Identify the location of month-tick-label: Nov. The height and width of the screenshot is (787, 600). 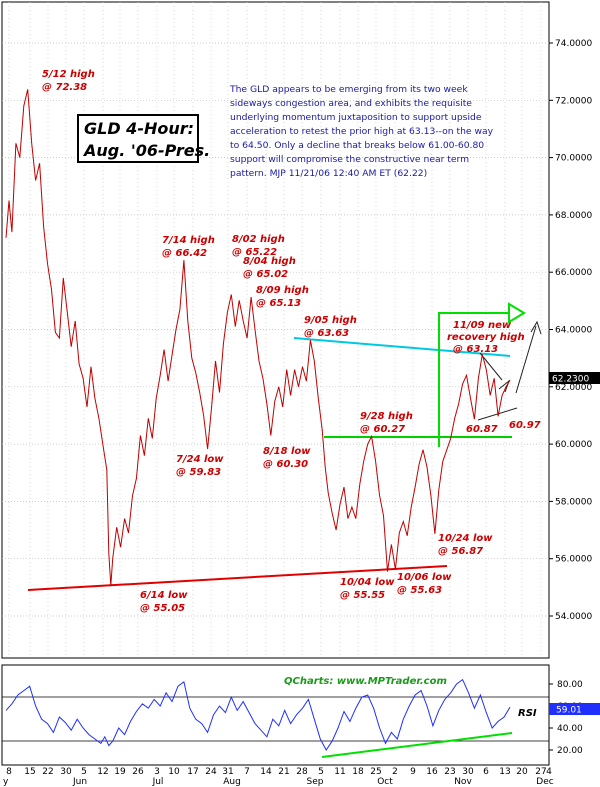
(463, 782).